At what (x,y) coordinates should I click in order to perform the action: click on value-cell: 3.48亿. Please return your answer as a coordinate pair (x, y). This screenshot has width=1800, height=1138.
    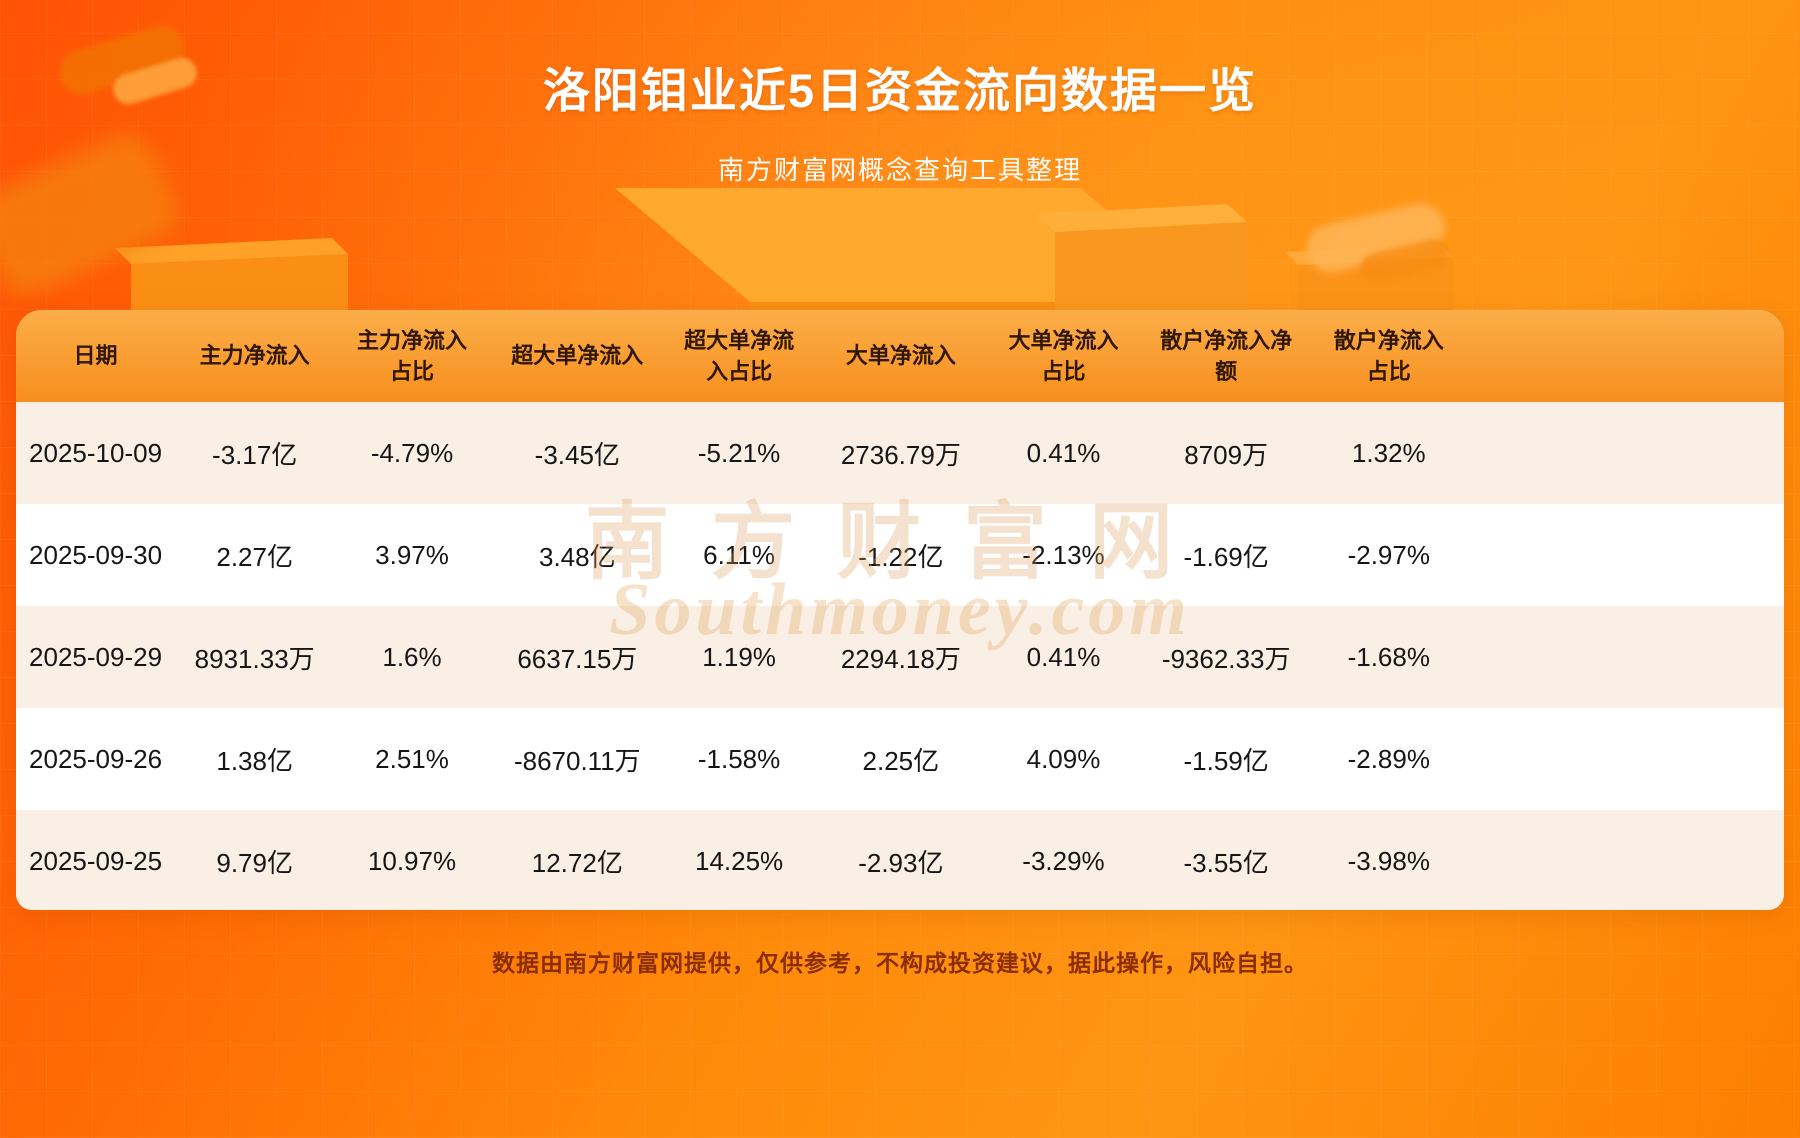
    Looking at the image, I should click on (577, 556).